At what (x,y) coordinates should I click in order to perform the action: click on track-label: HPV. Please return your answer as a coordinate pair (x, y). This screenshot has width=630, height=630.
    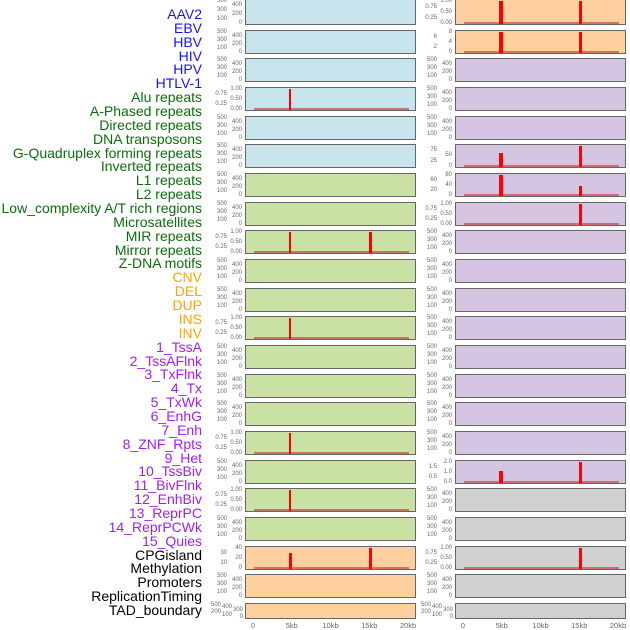
    Looking at the image, I should click on (187, 69).